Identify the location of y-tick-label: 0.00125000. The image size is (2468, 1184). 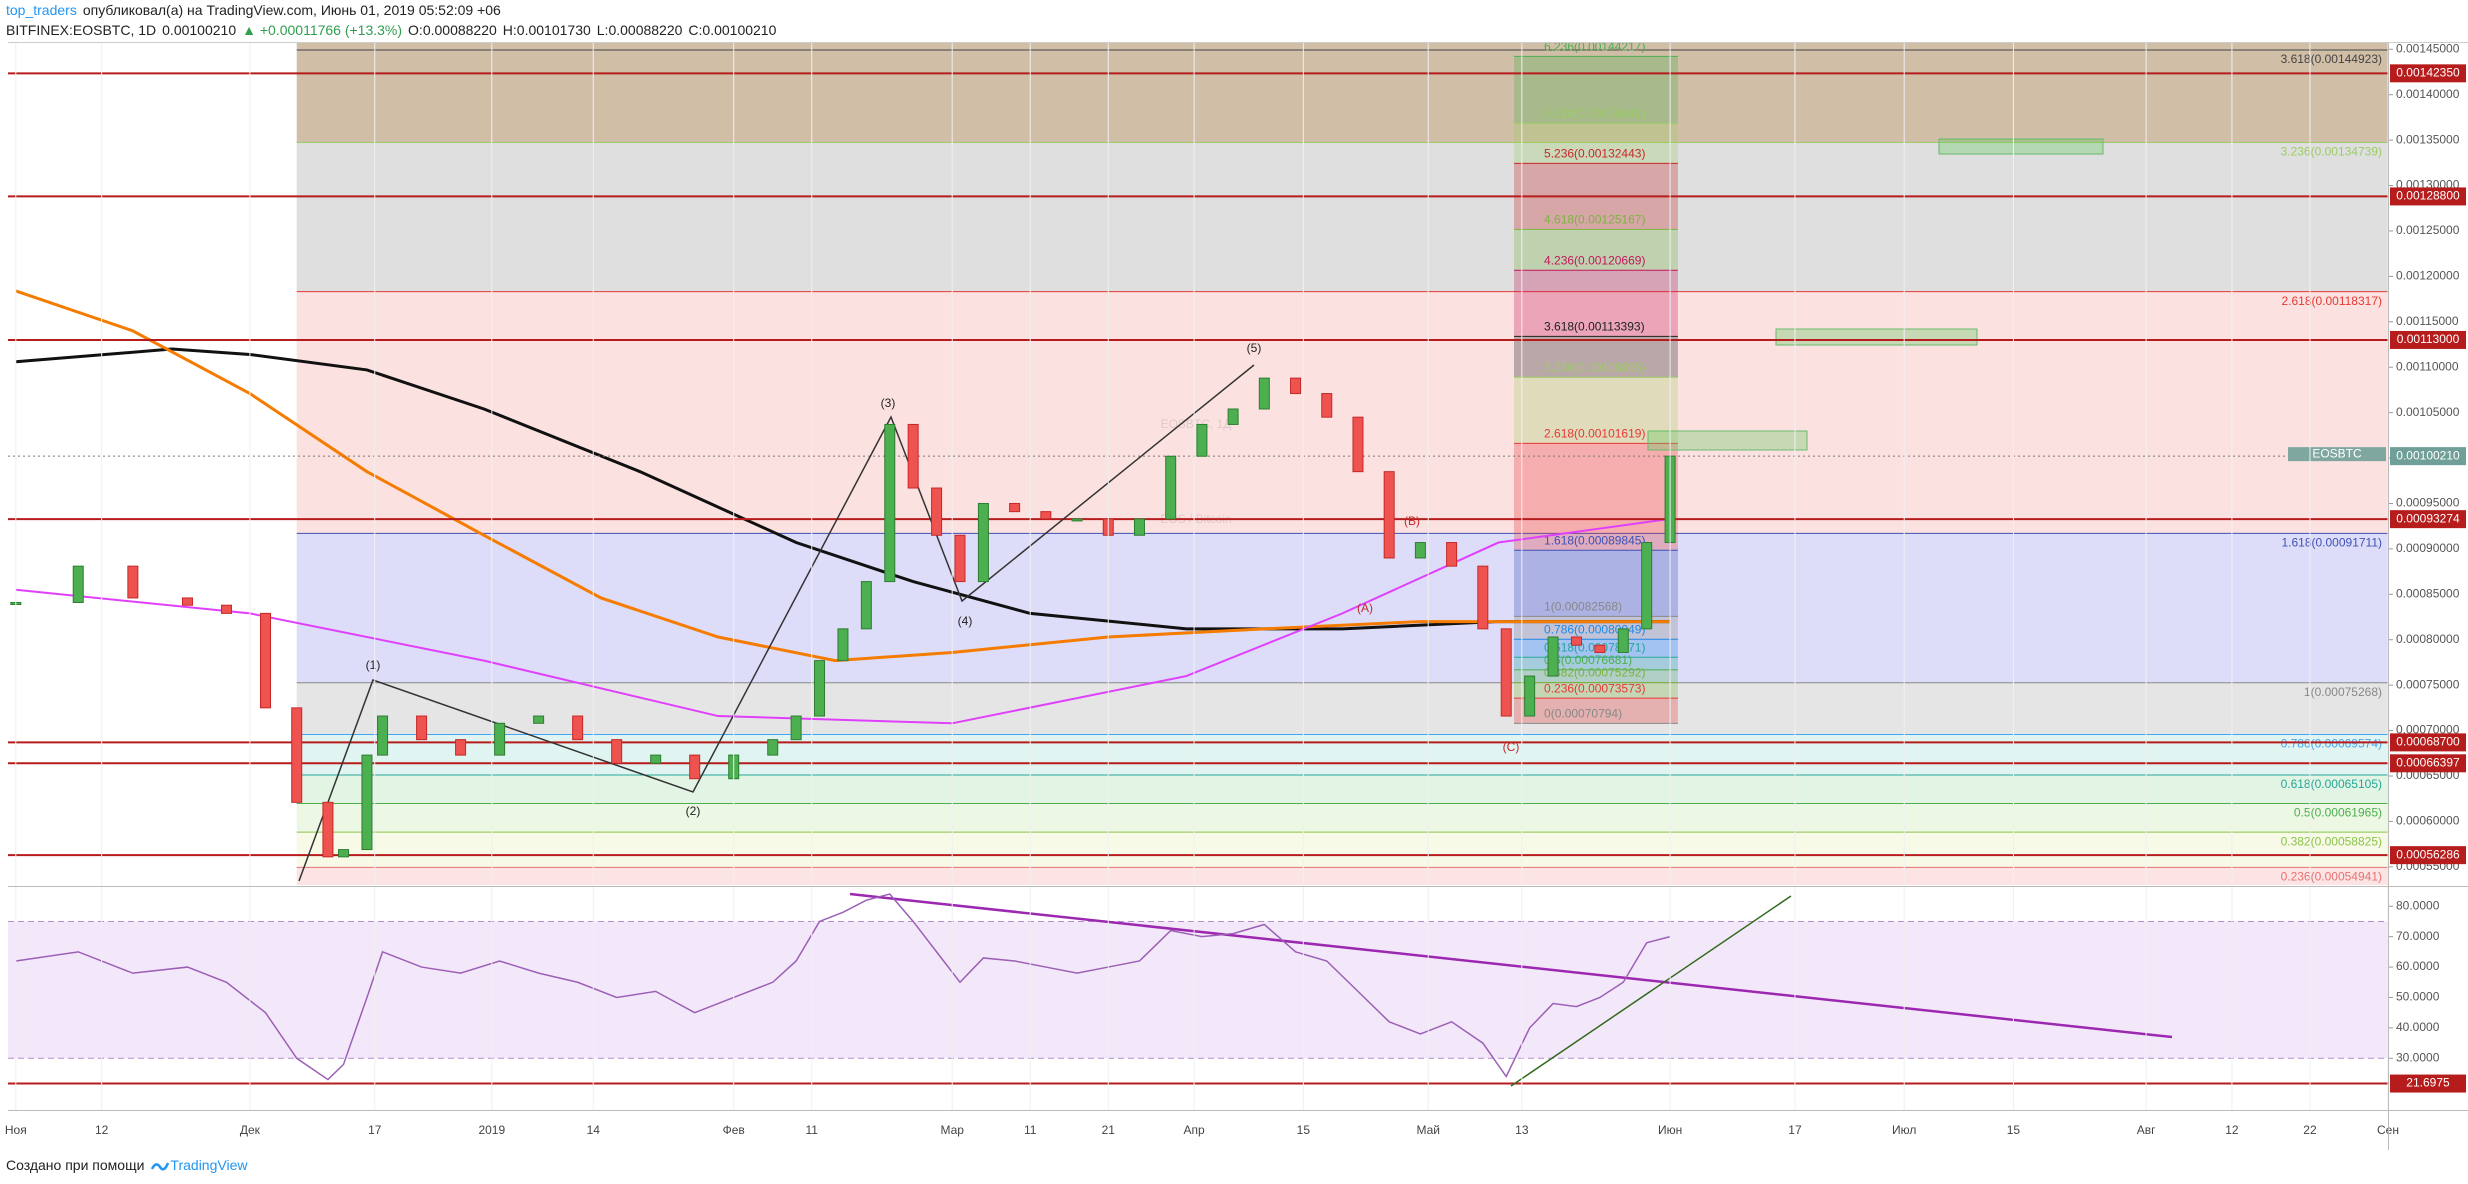
(2428, 230).